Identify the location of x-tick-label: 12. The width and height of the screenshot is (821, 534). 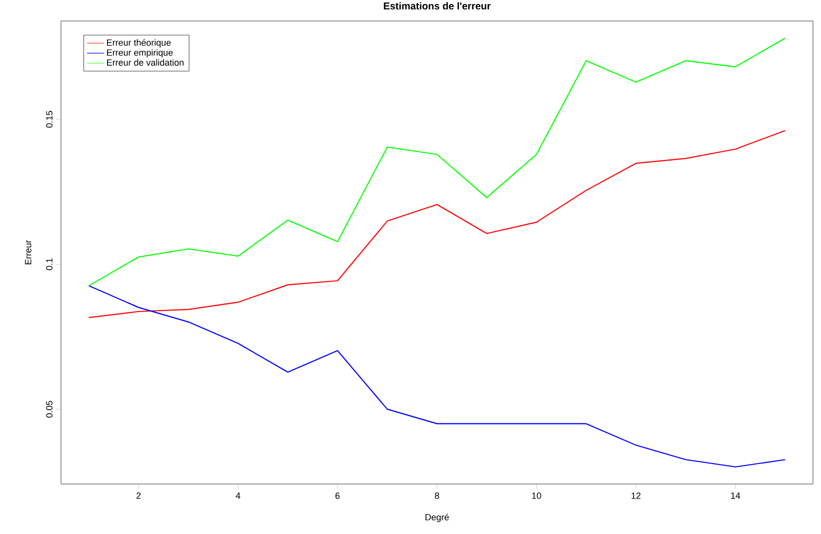
(636, 495).